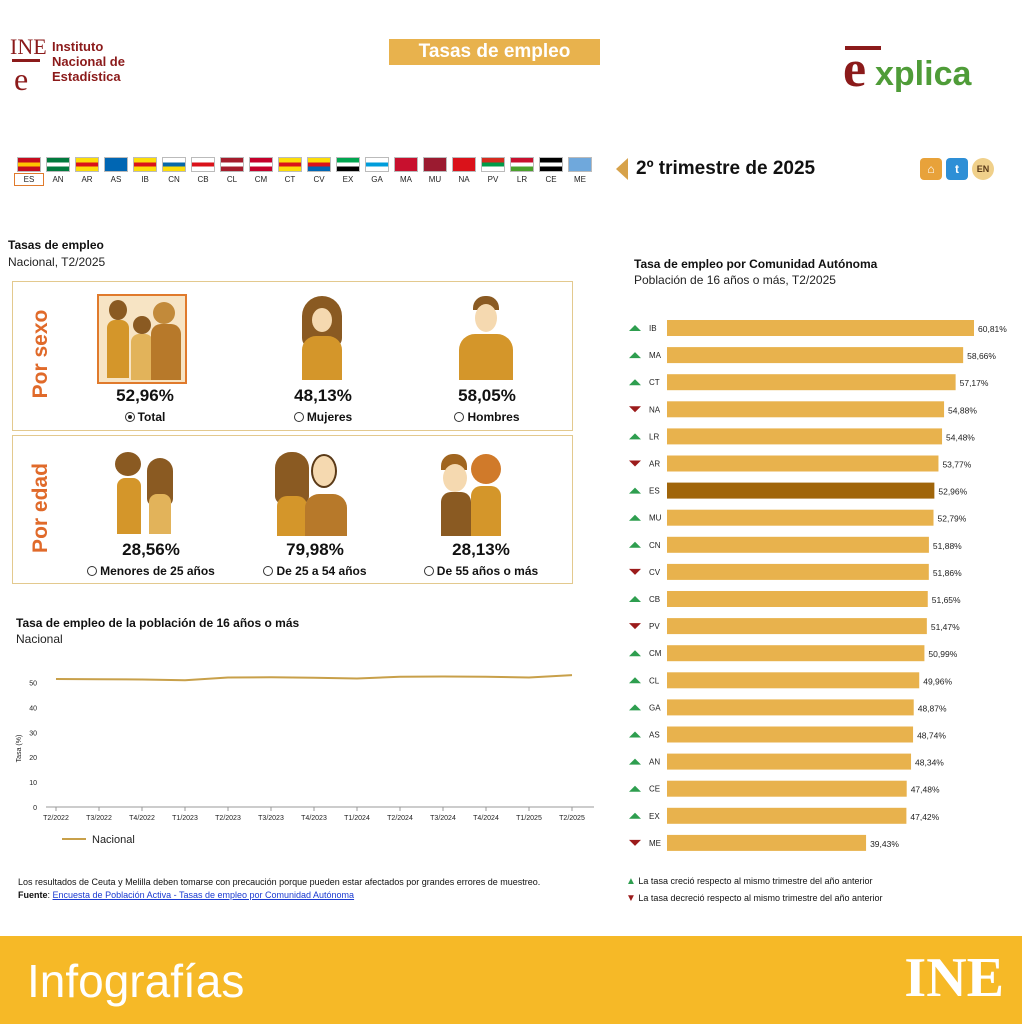 The width and height of the screenshot is (1022, 1024). I want to click on region-flag-ar: AR, so click(87, 170).